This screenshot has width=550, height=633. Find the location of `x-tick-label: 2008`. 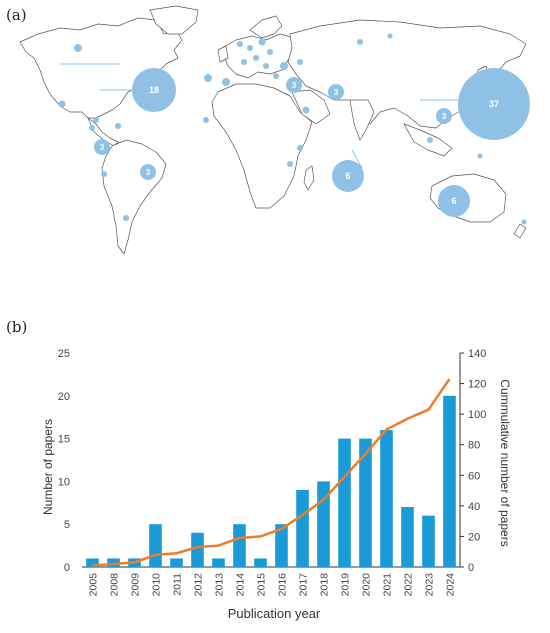

x-tick-label: 2008 is located at coordinates (115, 585).